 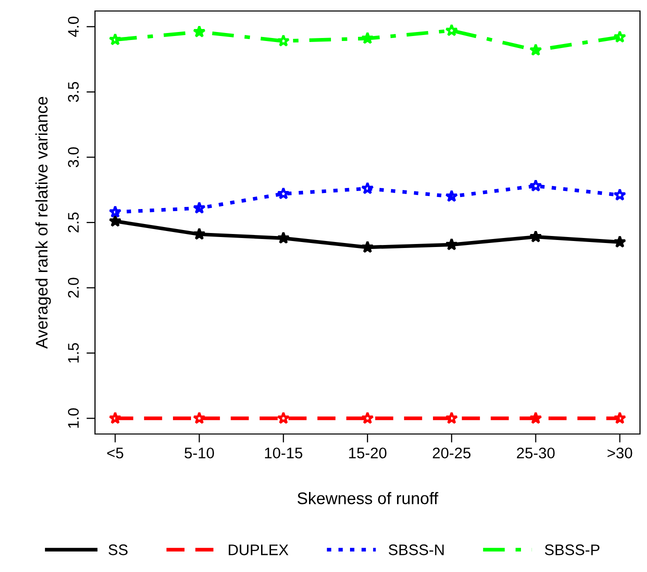 What do you see at coordinates (115, 453) in the screenshot?
I see `x-tick-label: <5` at bounding box center [115, 453].